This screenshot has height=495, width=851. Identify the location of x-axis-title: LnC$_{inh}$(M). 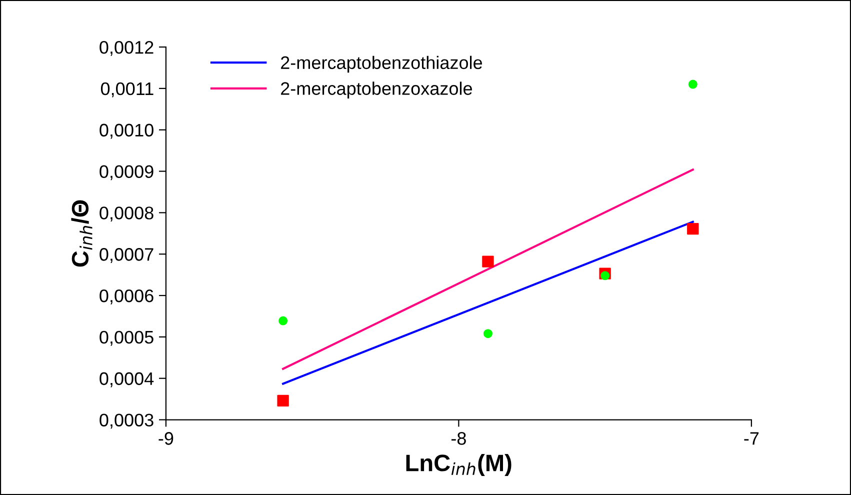
(459, 465).